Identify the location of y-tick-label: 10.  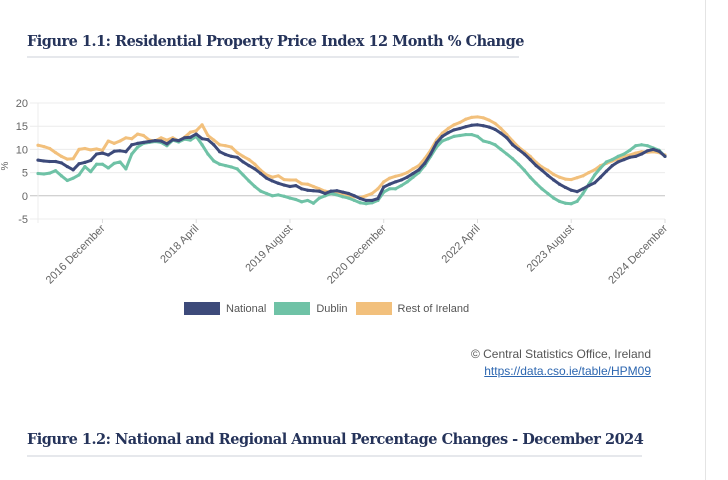
(22, 150).